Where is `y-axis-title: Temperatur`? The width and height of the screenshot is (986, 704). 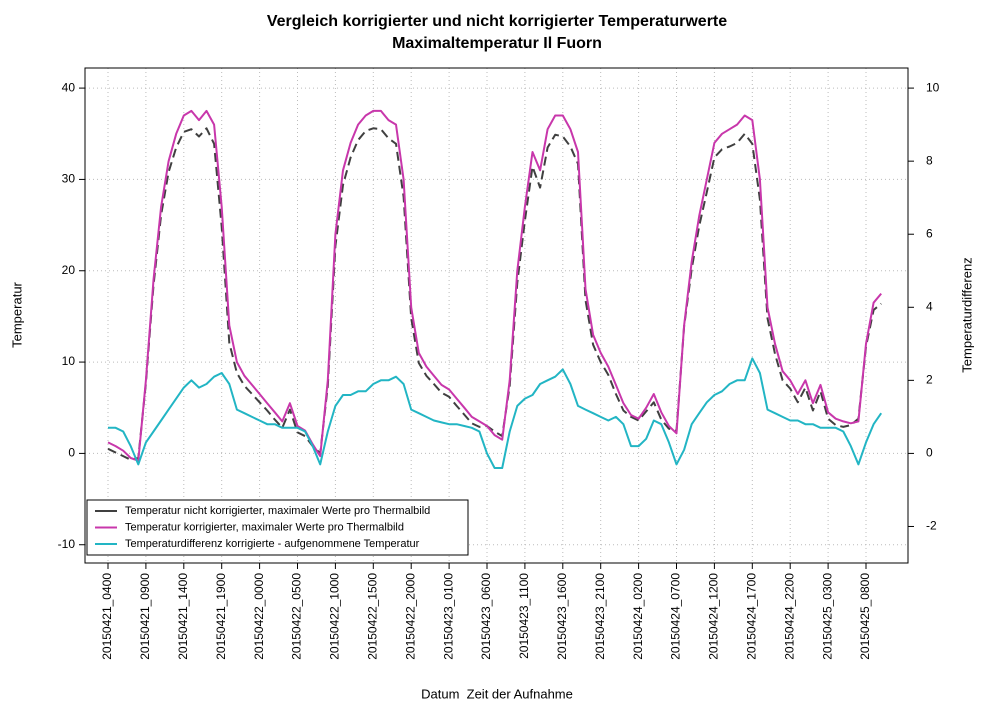
y-axis-title: Temperatur is located at coordinates (16, 314).